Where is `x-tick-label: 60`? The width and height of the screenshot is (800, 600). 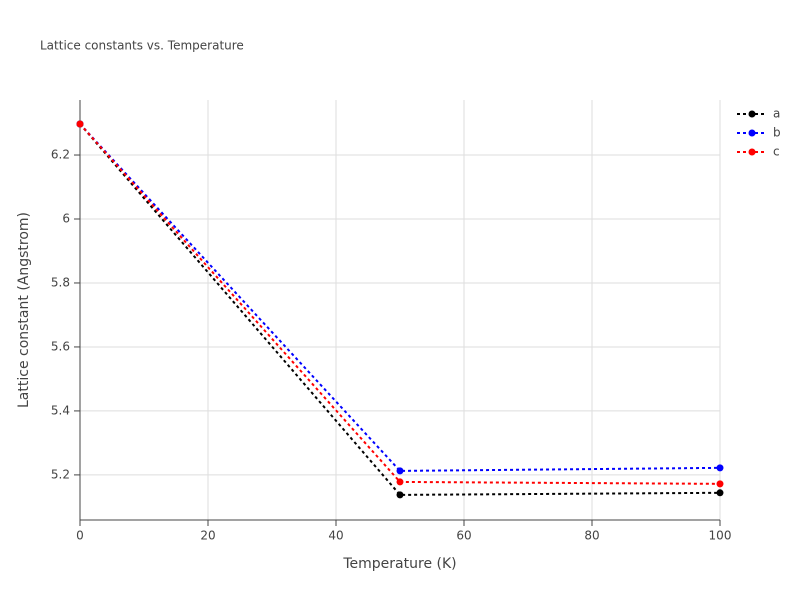
x-tick-label: 60 is located at coordinates (463, 536).